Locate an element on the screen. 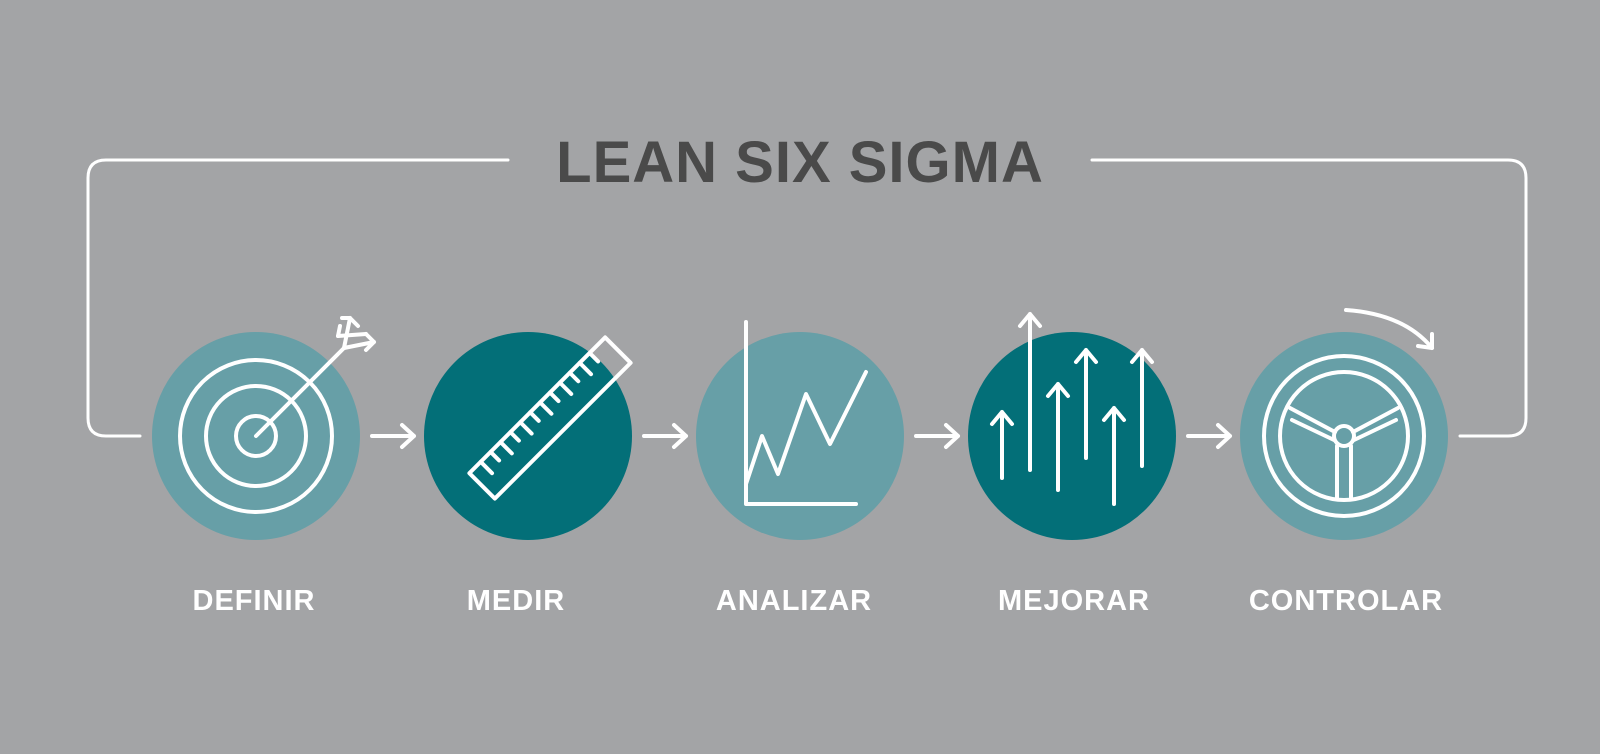 This screenshot has height=754, width=1600. steering-wheel-icon is located at coordinates (1344, 436).